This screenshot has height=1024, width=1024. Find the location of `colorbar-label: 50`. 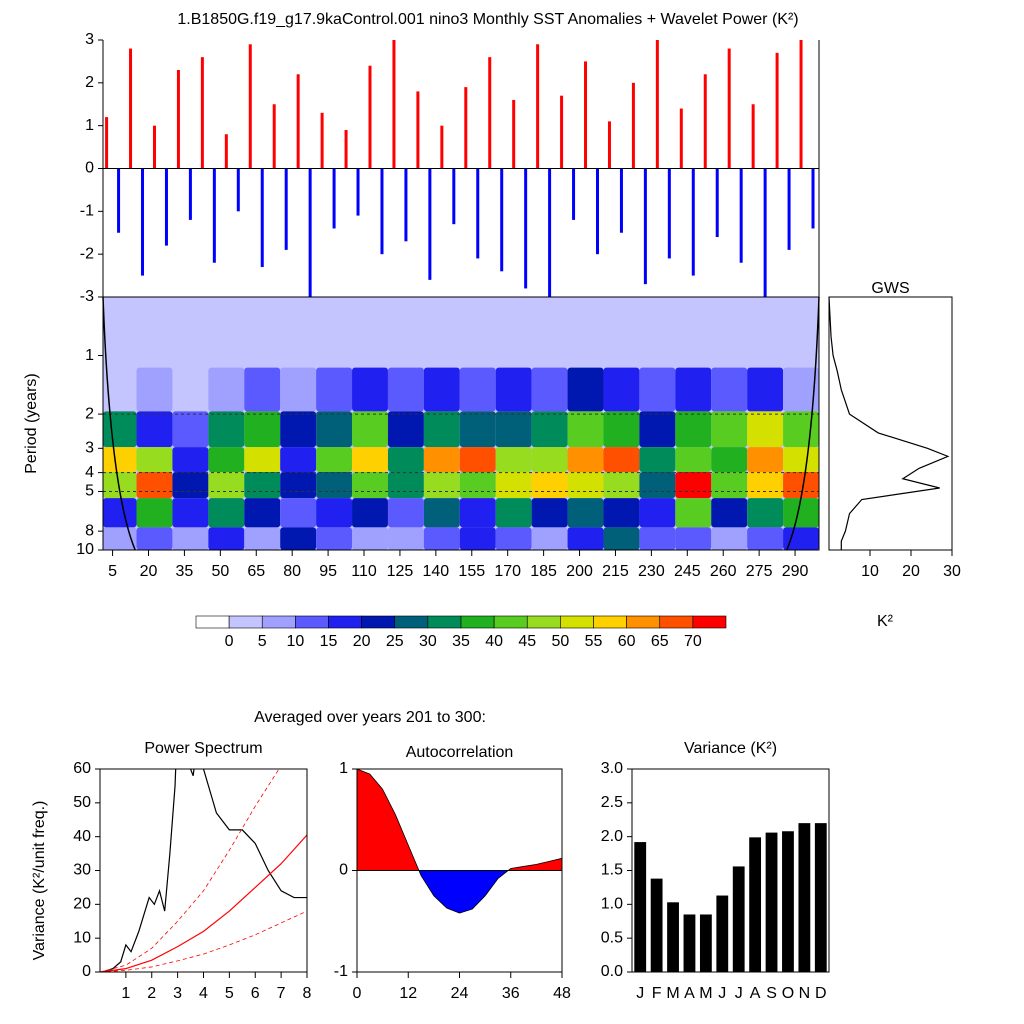

colorbar-label: 50 is located at coordinates (560, 641).